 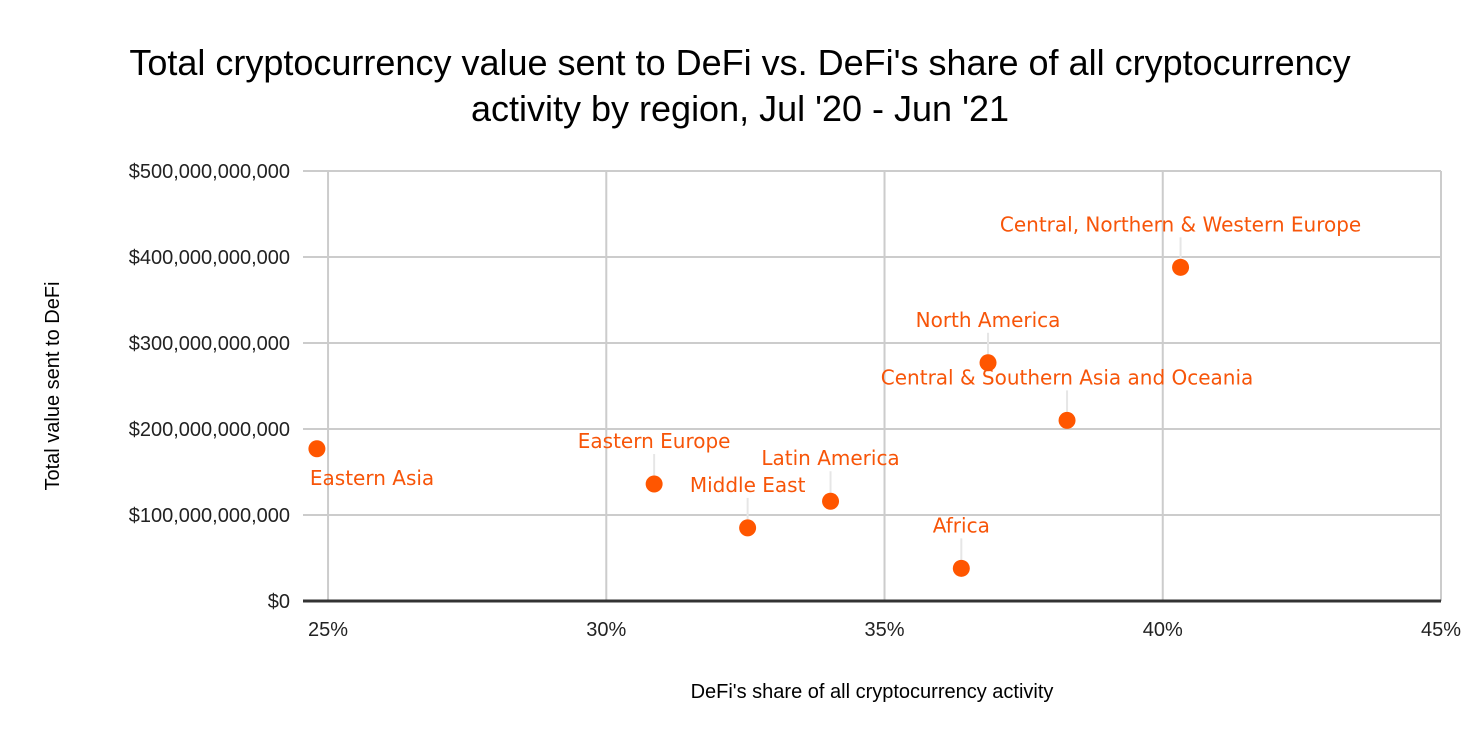 I want to click on point-label: North America, so click(x=988, y=320).